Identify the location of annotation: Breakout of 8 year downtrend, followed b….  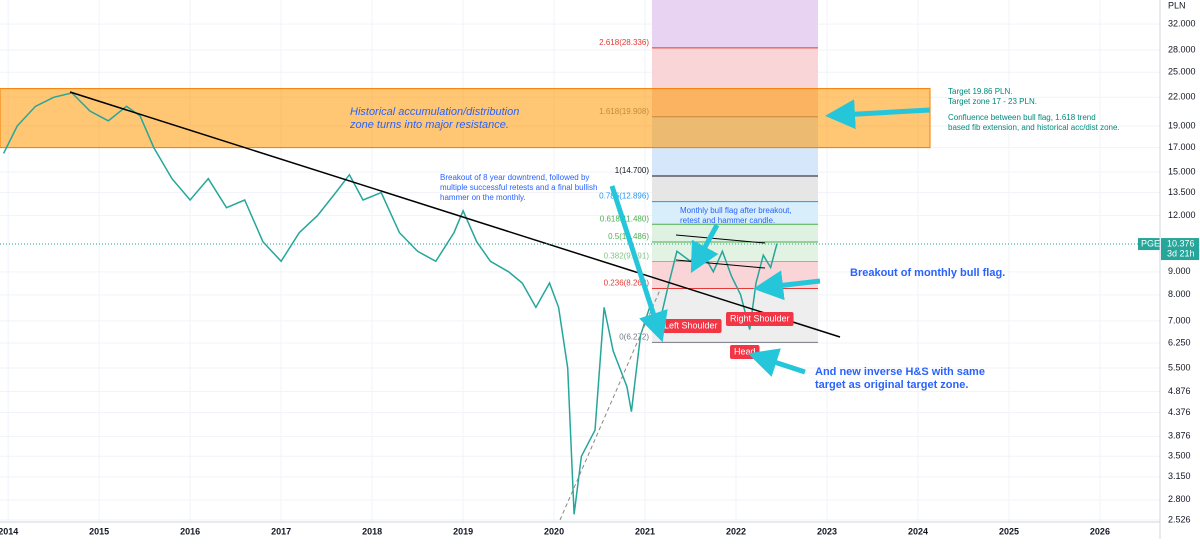
(514, 177).